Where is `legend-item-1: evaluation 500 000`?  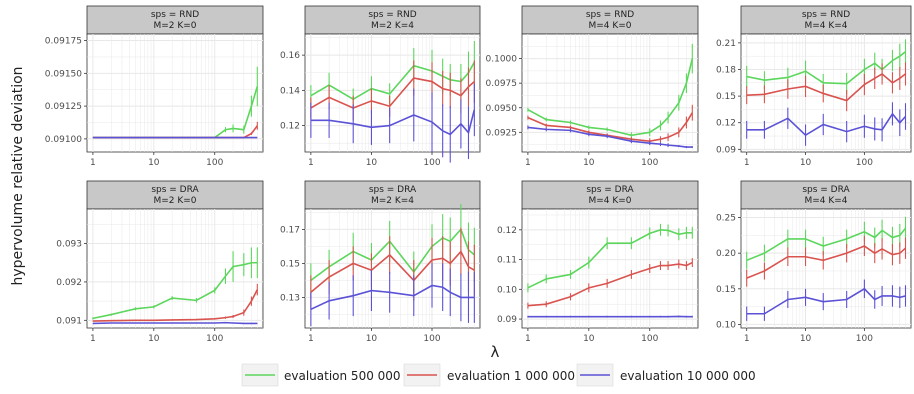
legend-item-1: evaluation 500 000 is located at coordinates (321, 375).